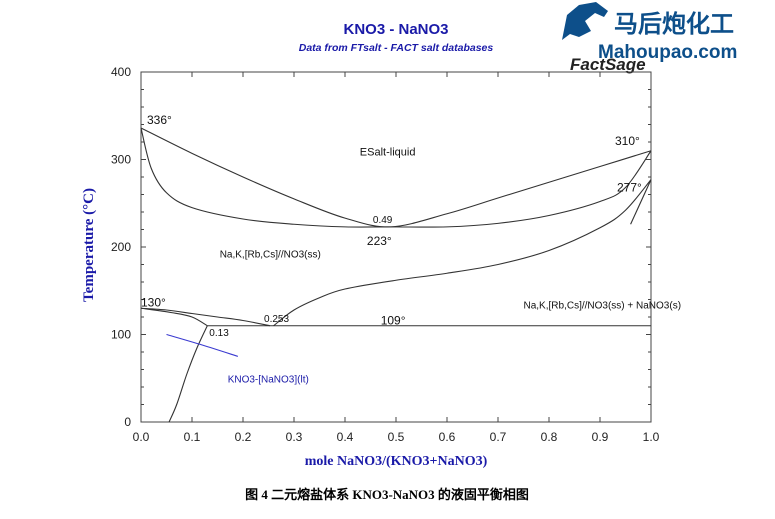 The height and width of the screenshot is (519, 775). I want to click on chart-annotation: 0.49, so click(383, 220).